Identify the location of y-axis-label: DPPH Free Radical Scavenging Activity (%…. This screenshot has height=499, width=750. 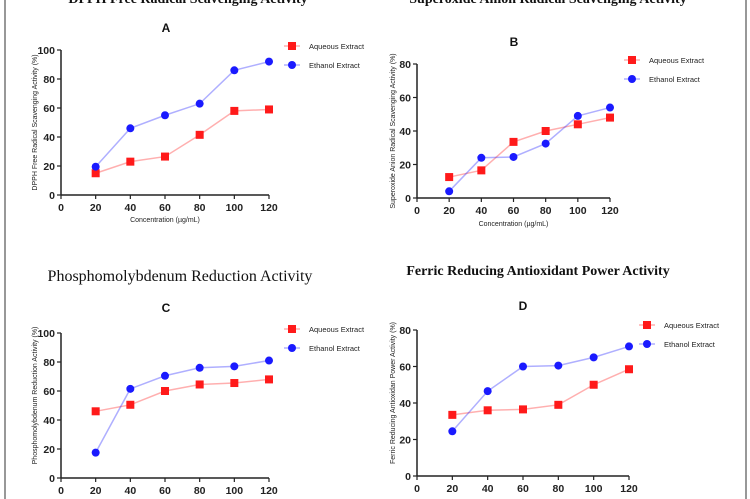
(35, 122).